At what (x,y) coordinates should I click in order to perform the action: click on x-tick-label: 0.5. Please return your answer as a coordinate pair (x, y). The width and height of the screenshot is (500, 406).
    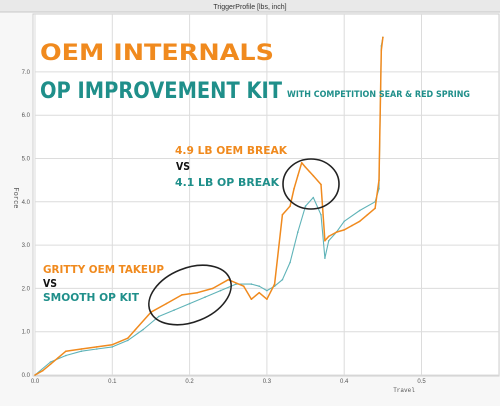
    Looking at the image, I should click on (421, 382).